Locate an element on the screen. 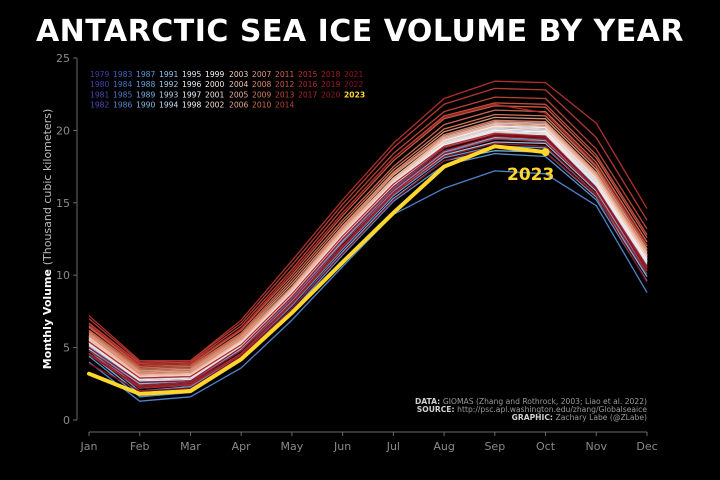 This screenshot has height=480, width=720. highlight-year-annotation: 2023 is located at coordinates (530, 175).